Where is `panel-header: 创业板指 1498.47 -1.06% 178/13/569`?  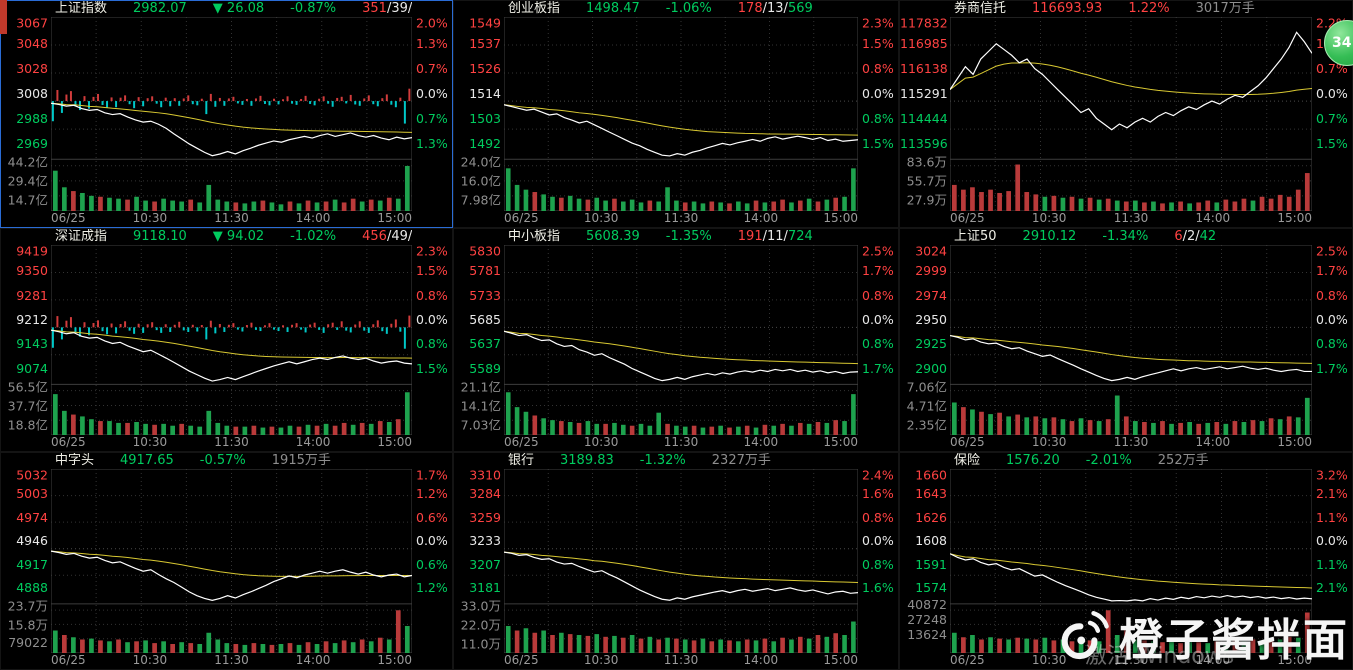 panel-header: 创业板指 1498.47 -1.06% 178/13/569 is located at coordinates (683, 9).